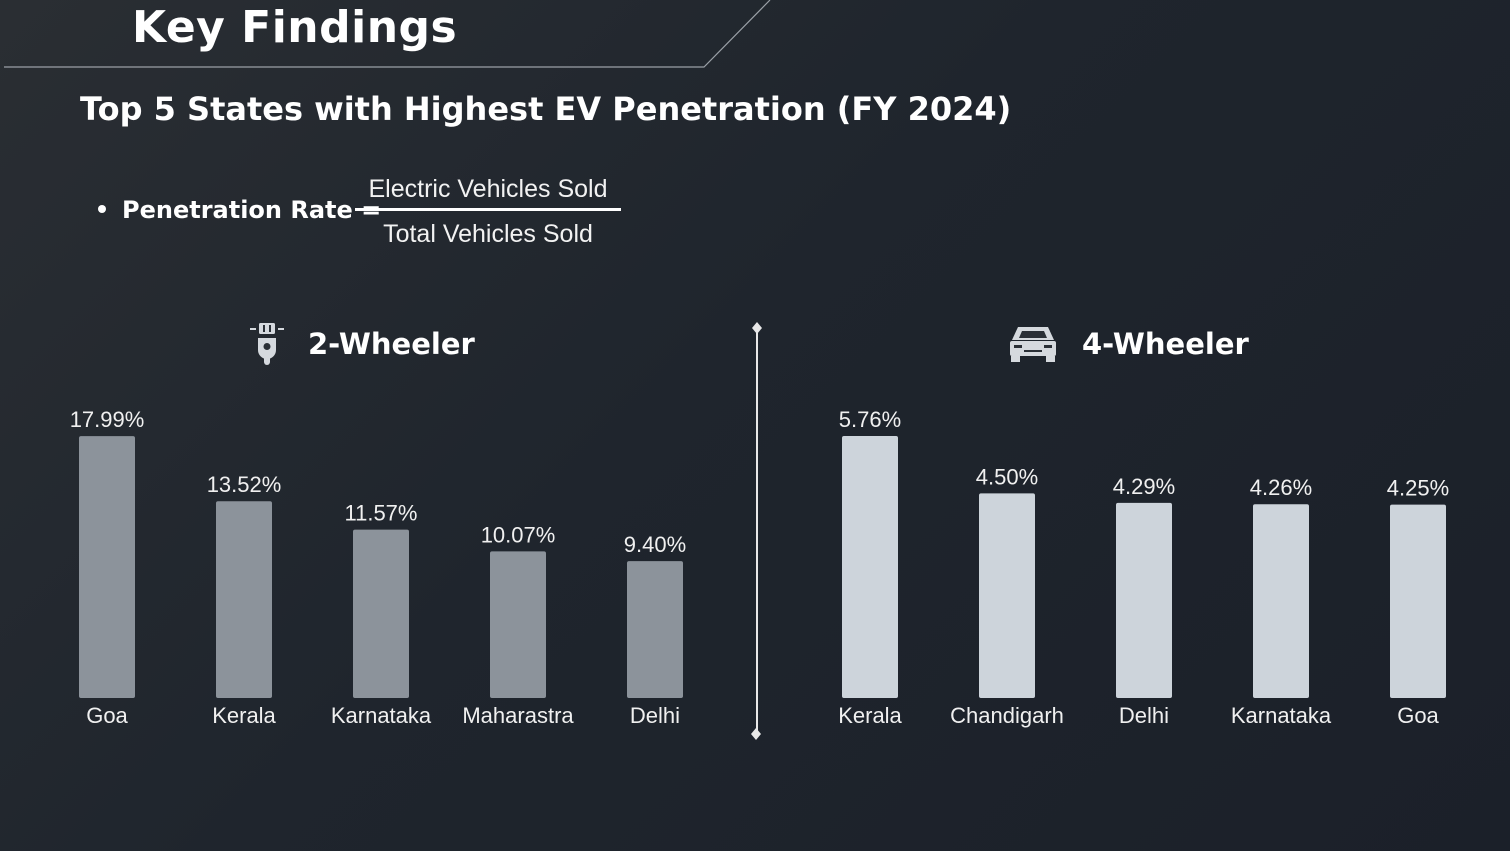 This screenshot has height=851, width=1510. What do you see at coordinates (391, 344) in the screenshot?
I see `two-wheeler-title: 2-Wheeler` at bounding box center [391, 344].